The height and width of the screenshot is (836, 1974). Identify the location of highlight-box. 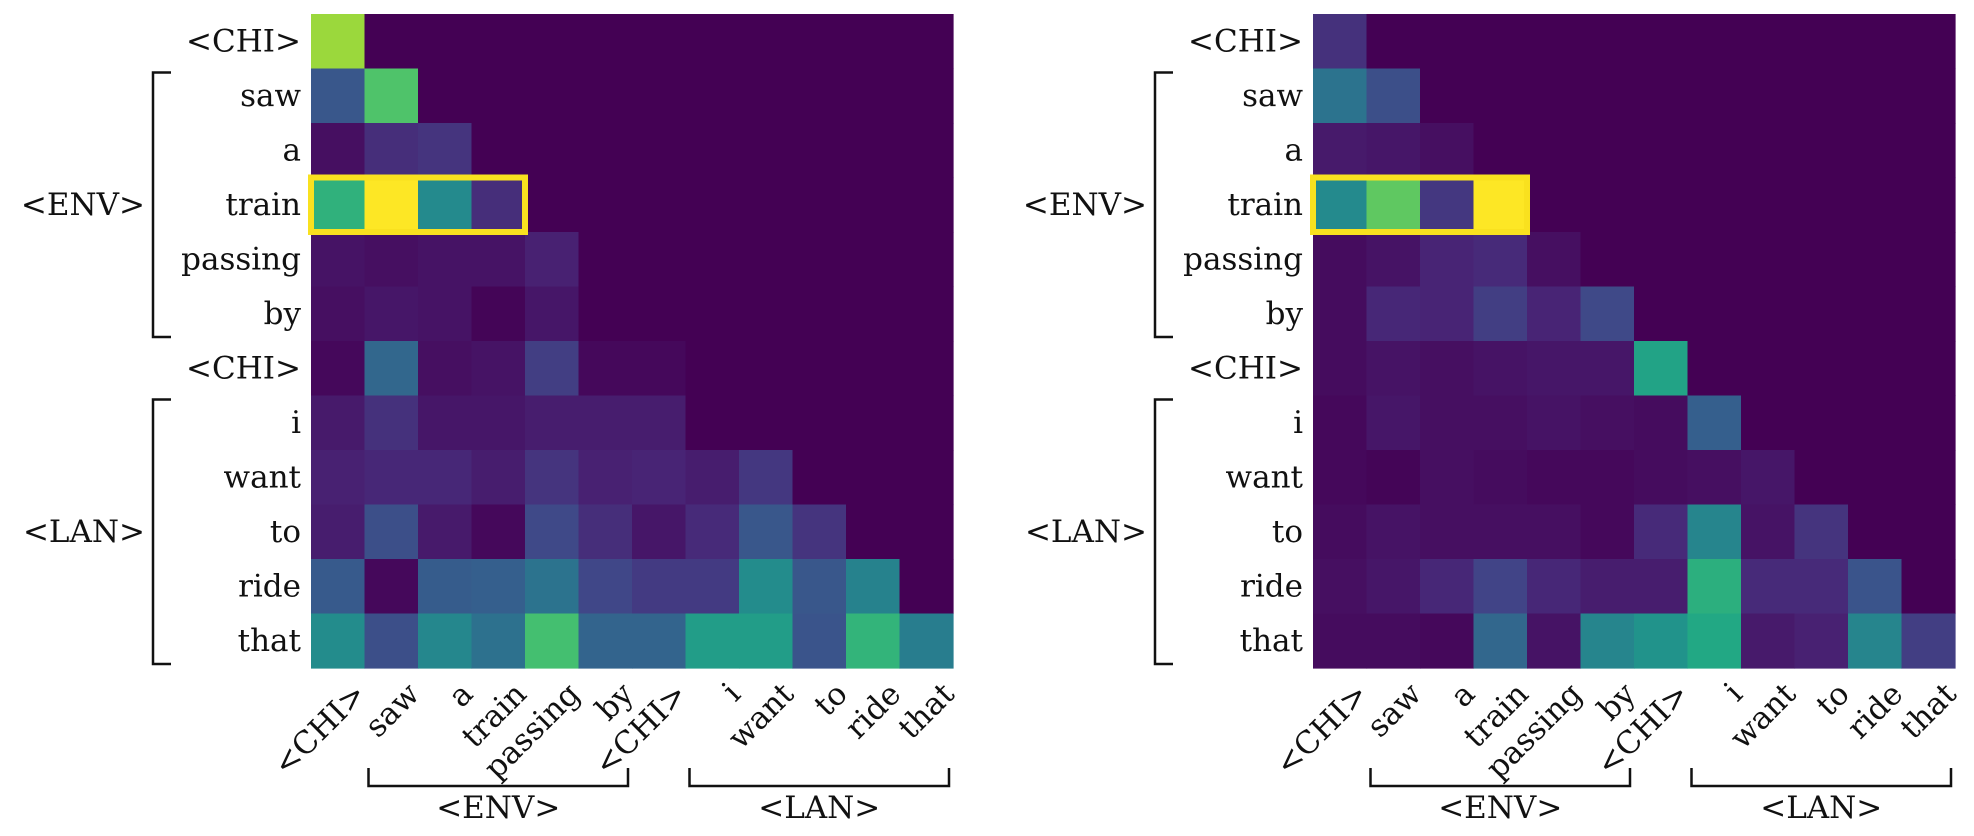
(1420, 204).